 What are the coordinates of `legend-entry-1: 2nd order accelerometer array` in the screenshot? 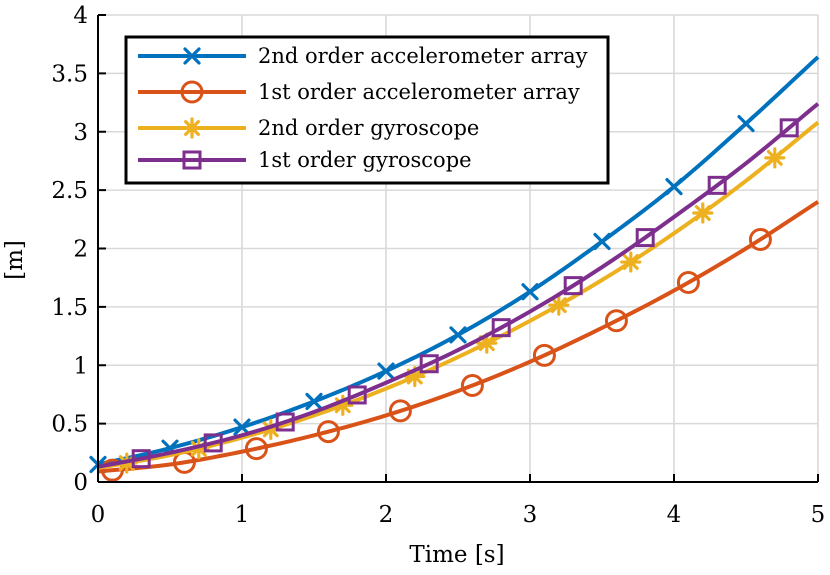 It's located at (363, 56).